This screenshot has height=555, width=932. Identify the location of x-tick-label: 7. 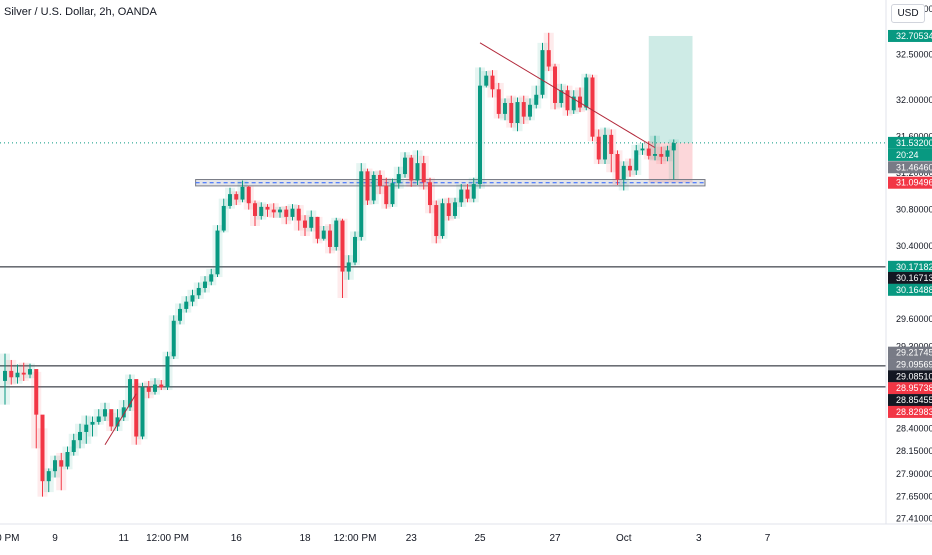
(768, 538).